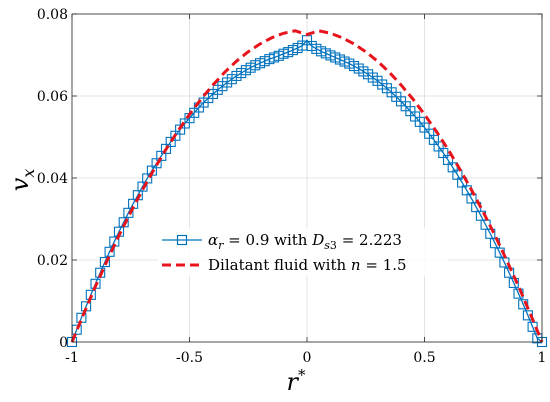 The image size is (550, 402). What do you see at coordinates (267, 240) in the screenshot?
I see `legend-series-1-equals: = 0.9 with` at bounding box center [267, 240].